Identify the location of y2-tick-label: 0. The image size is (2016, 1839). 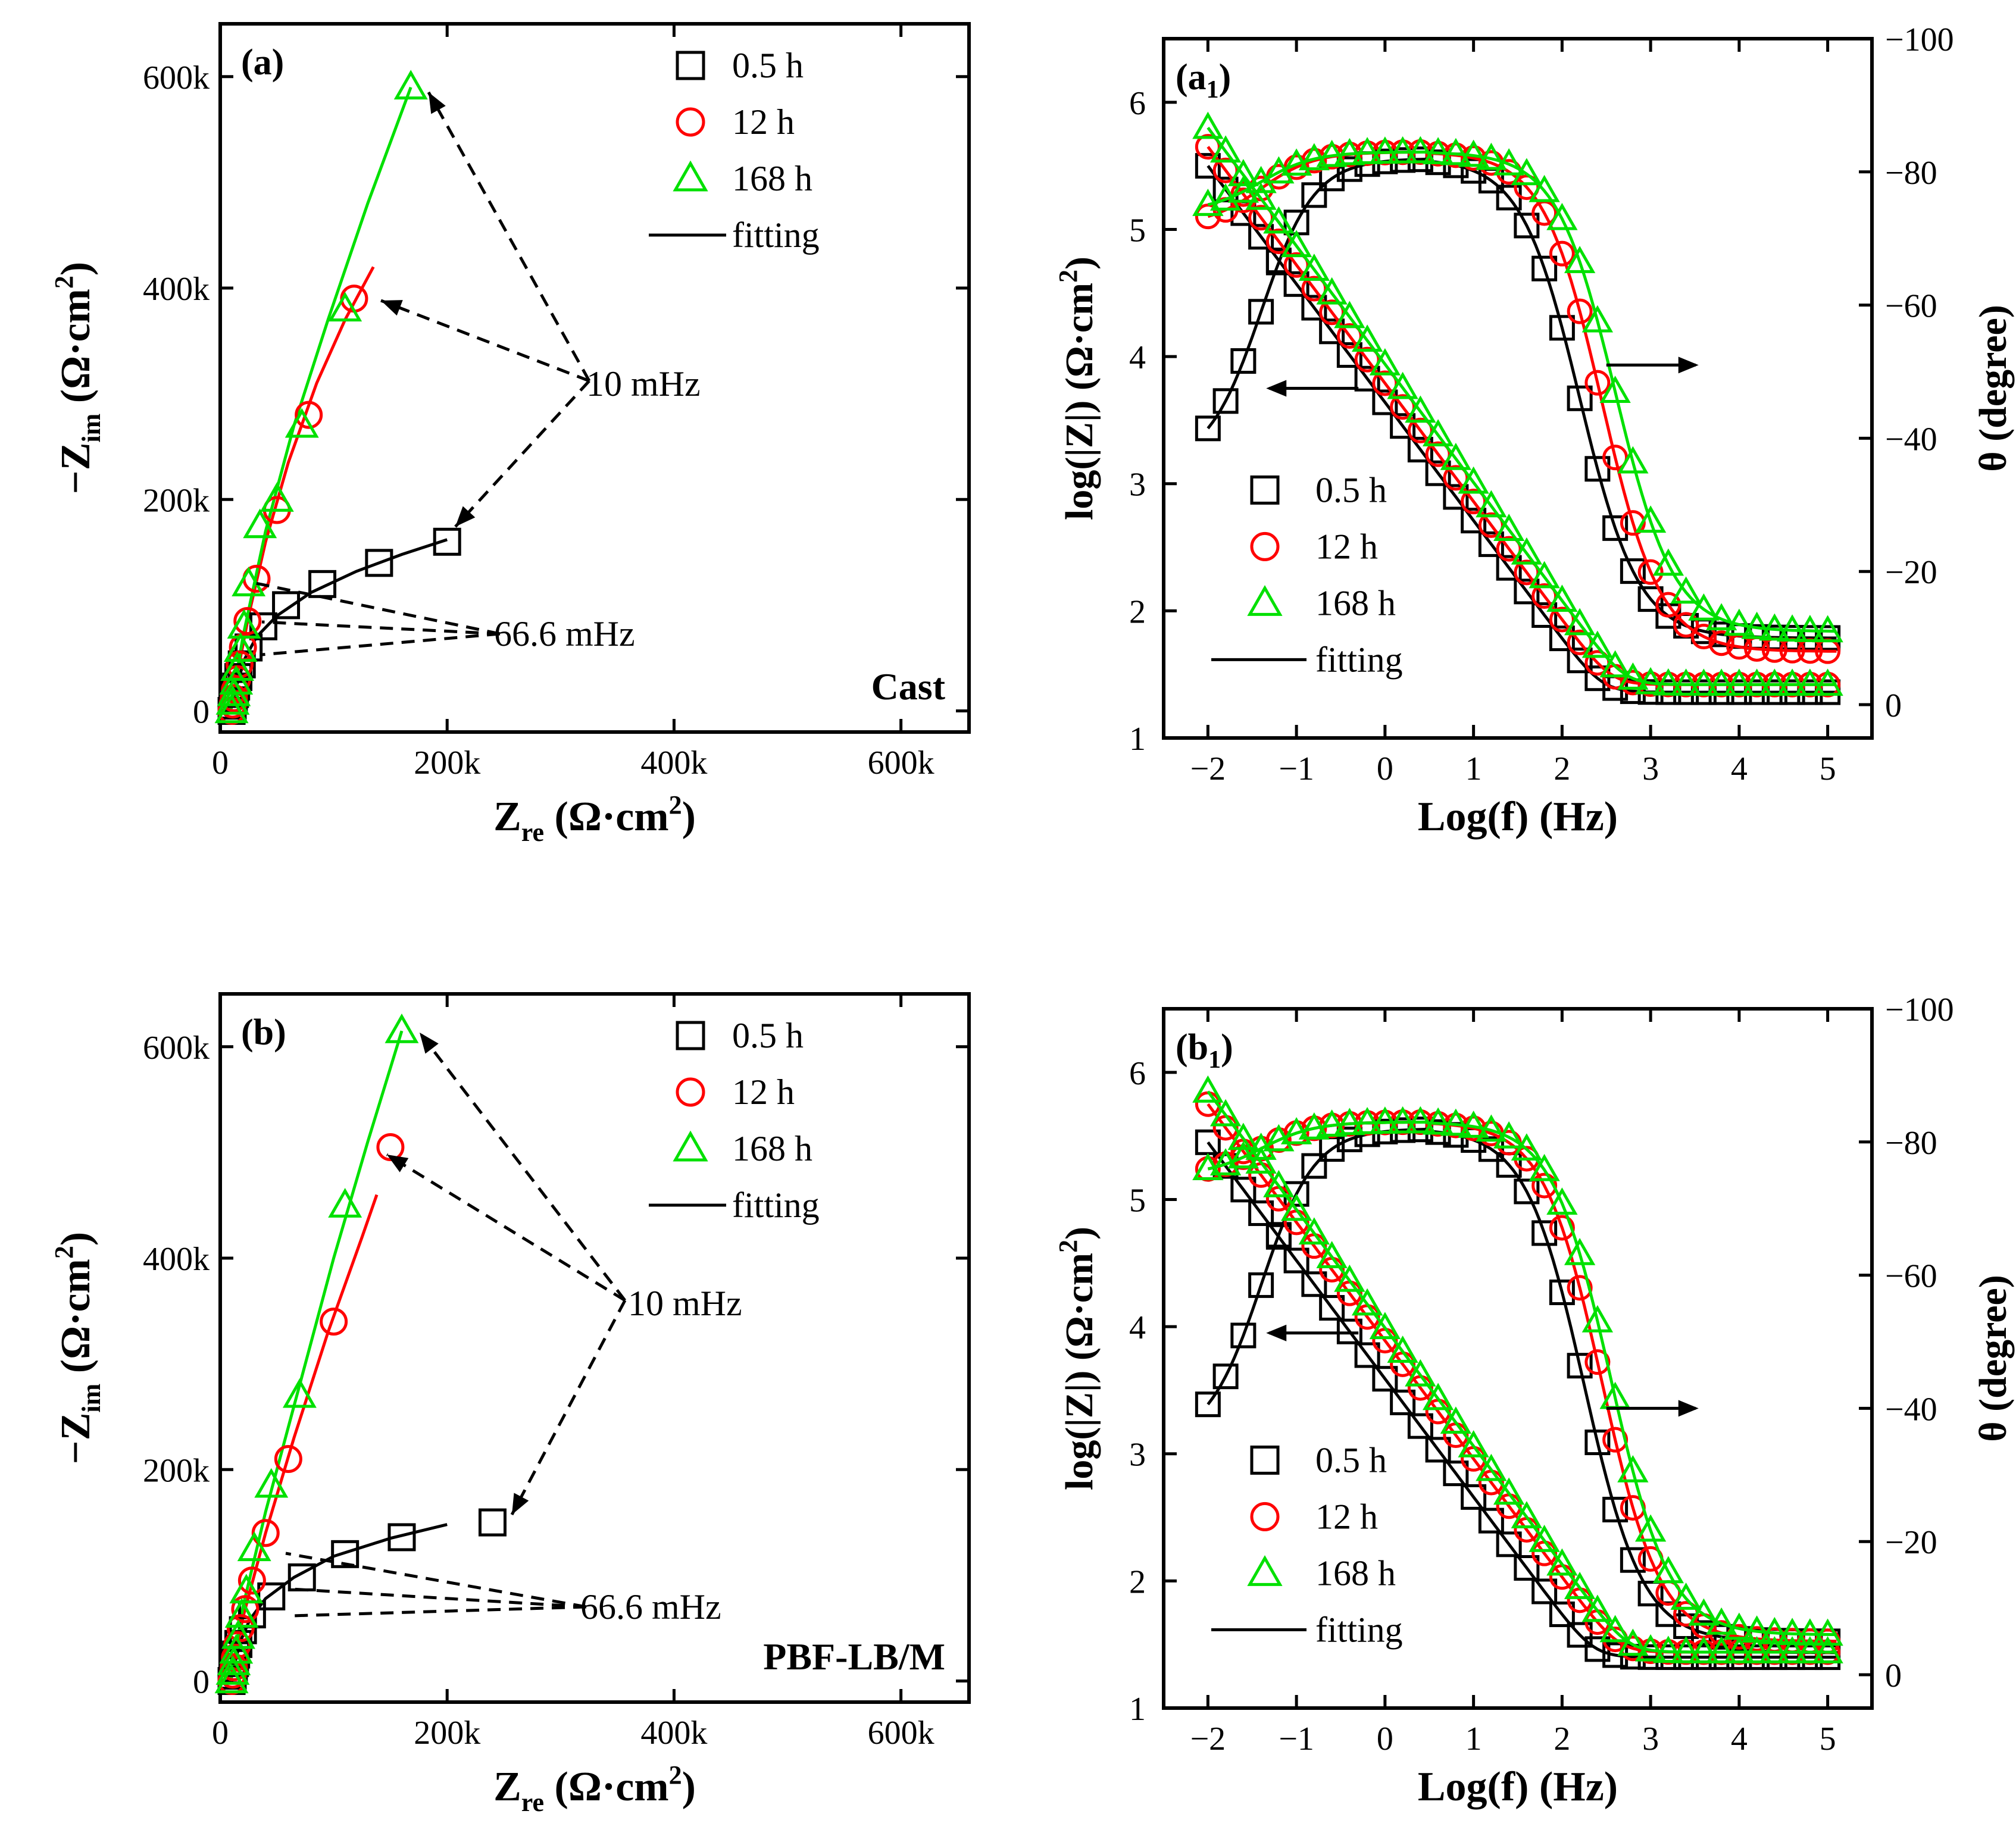
(1893, 705).